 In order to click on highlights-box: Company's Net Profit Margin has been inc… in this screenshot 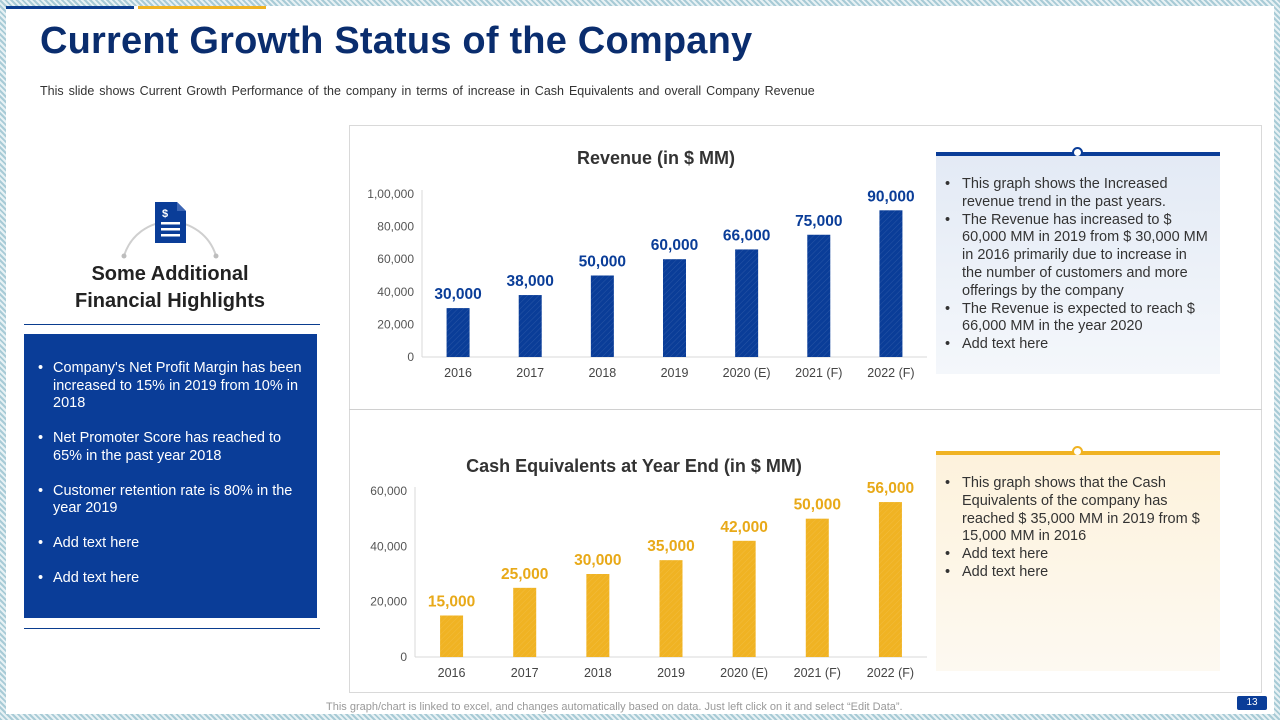, I will do `click(170, 476)`.